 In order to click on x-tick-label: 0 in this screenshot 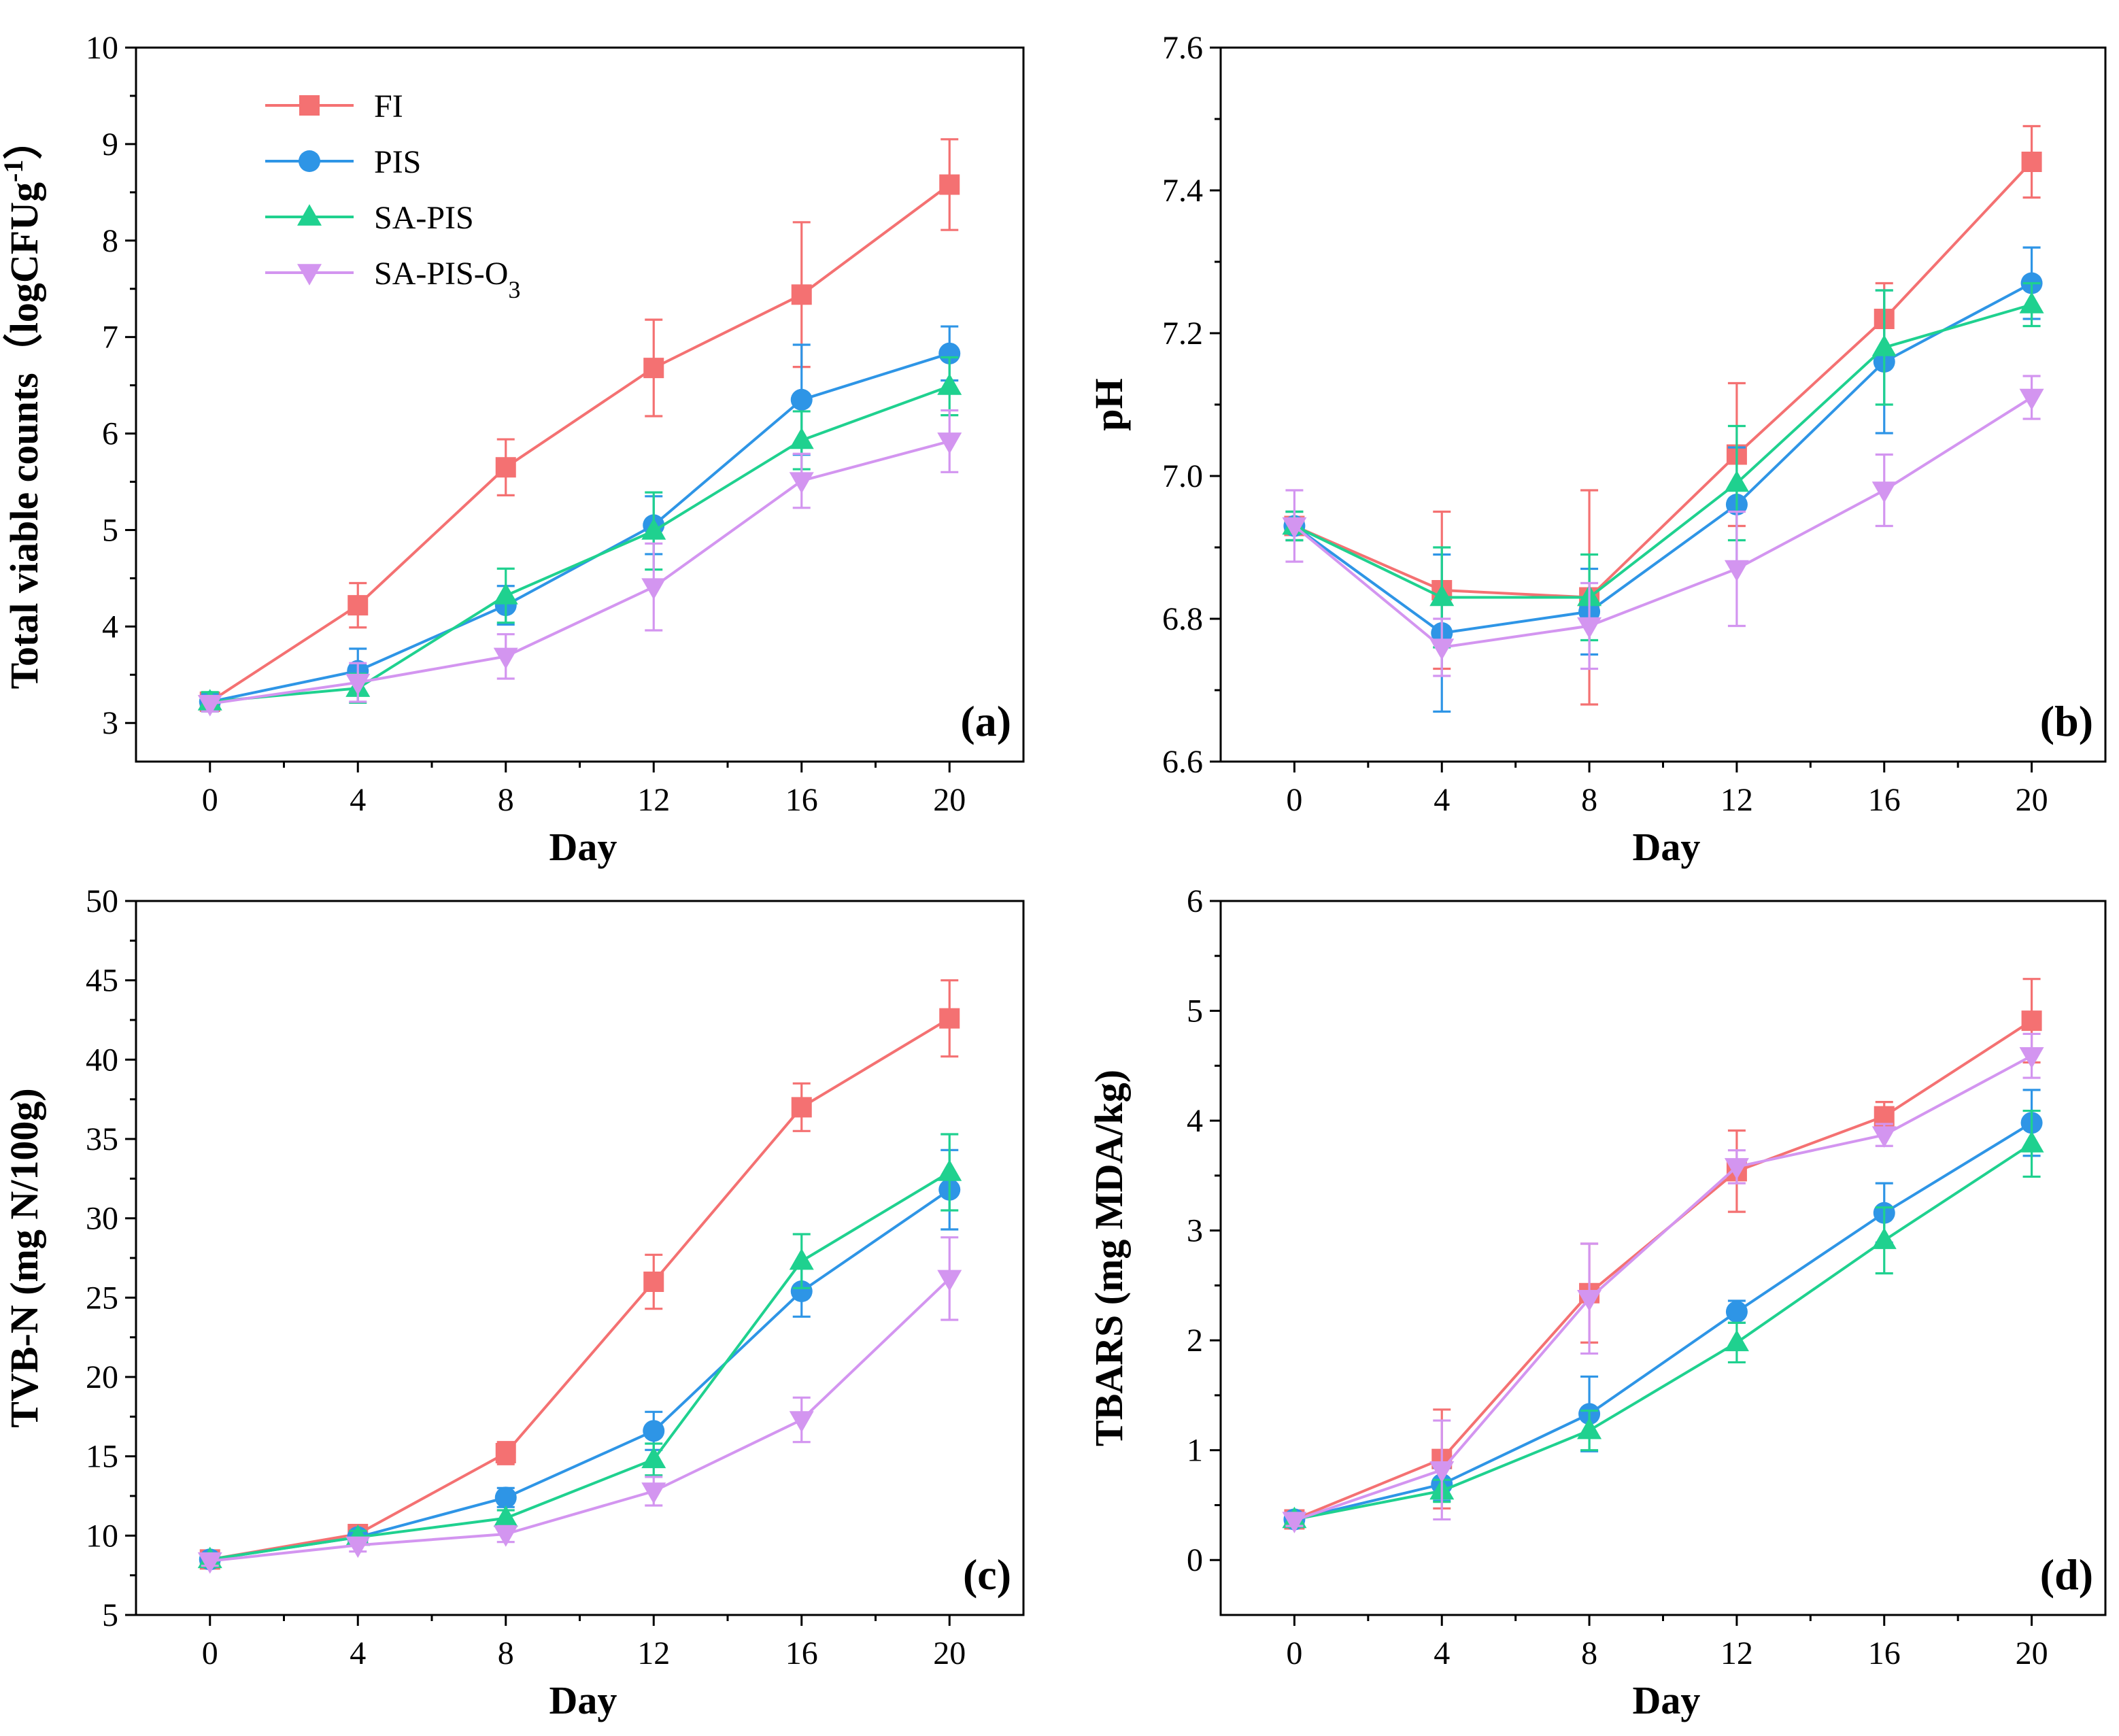, I will do `click(1294, 800)`.